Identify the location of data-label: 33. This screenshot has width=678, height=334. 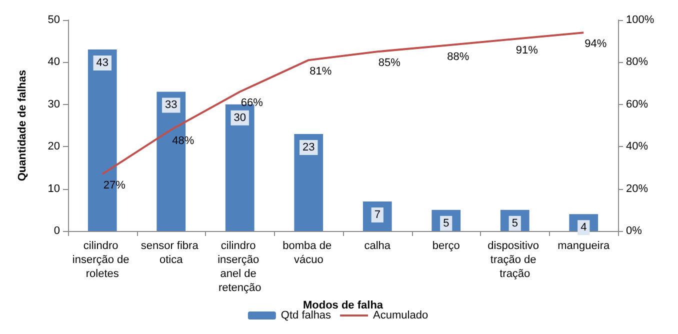
(171, 105).